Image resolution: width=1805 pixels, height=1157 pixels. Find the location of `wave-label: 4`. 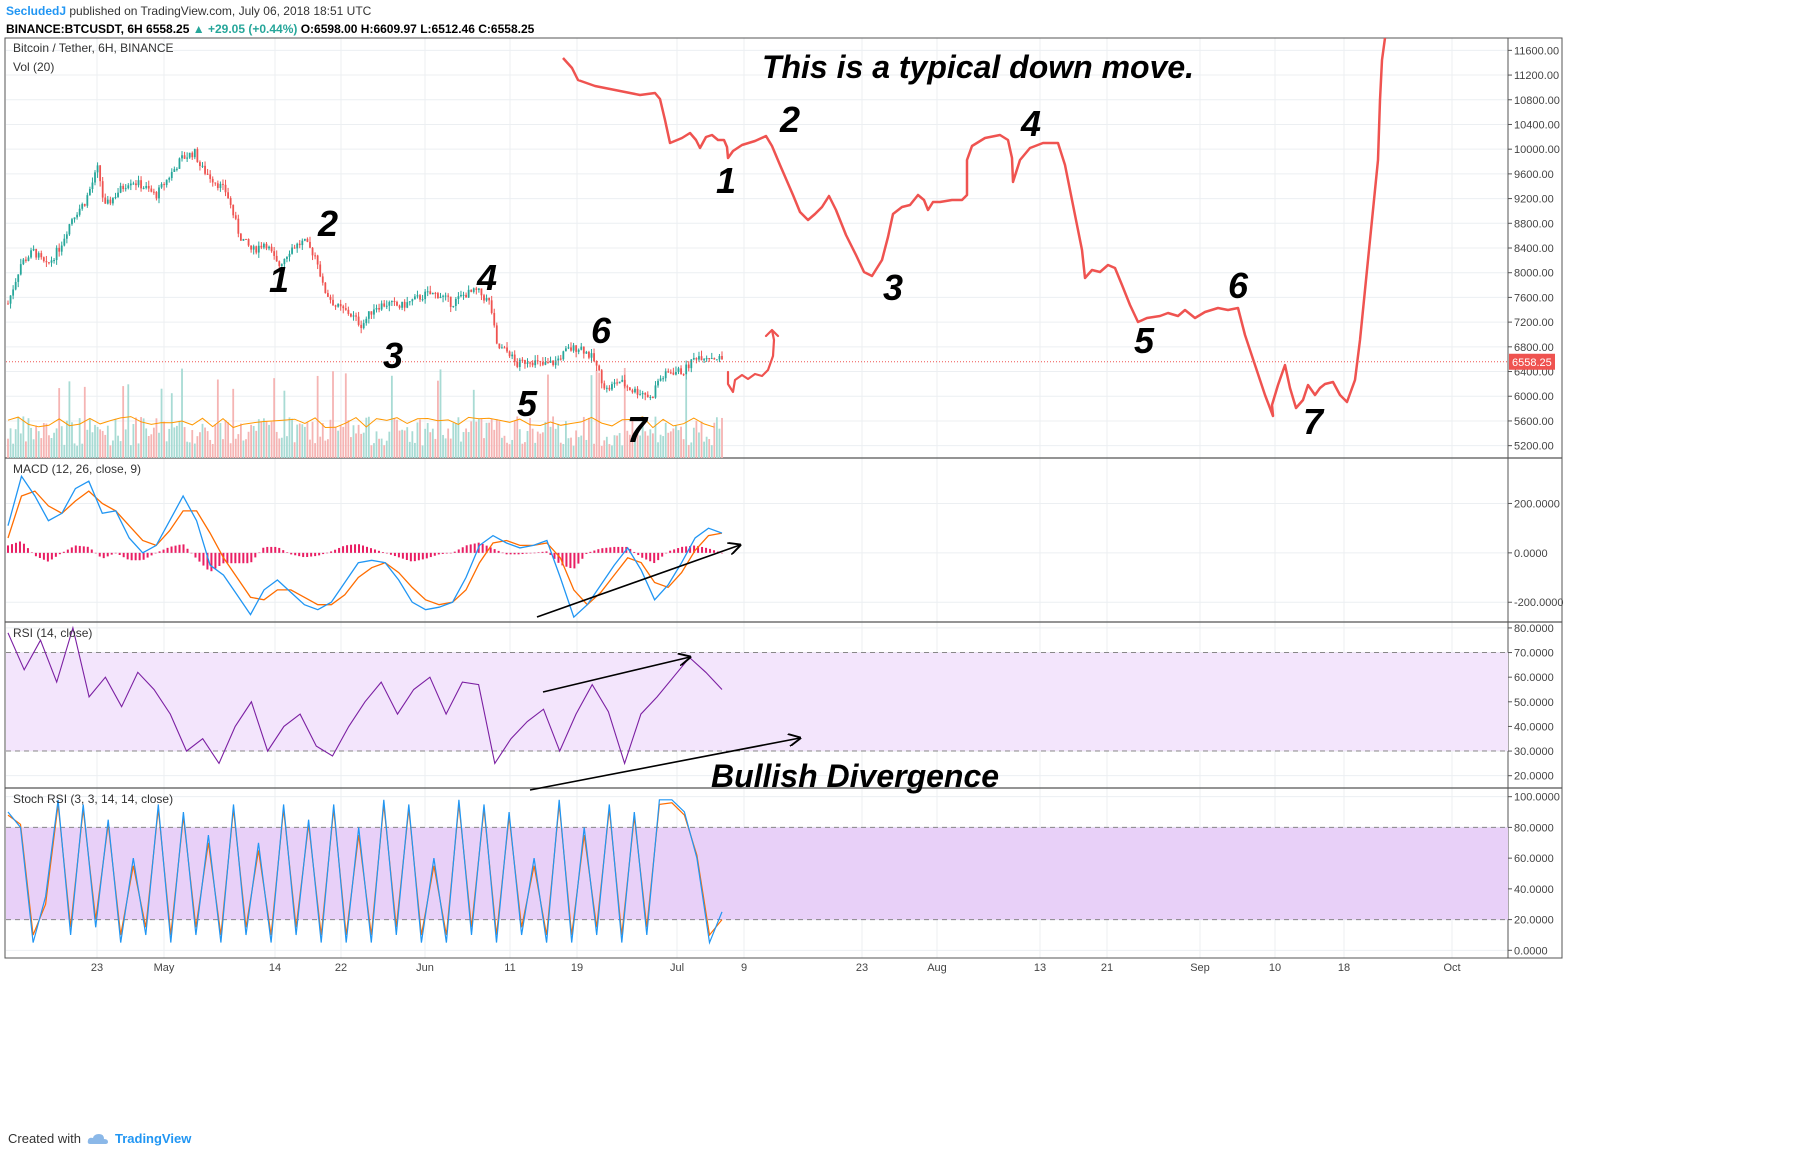

wave-label: 4 is located at coordinates (486, 277).